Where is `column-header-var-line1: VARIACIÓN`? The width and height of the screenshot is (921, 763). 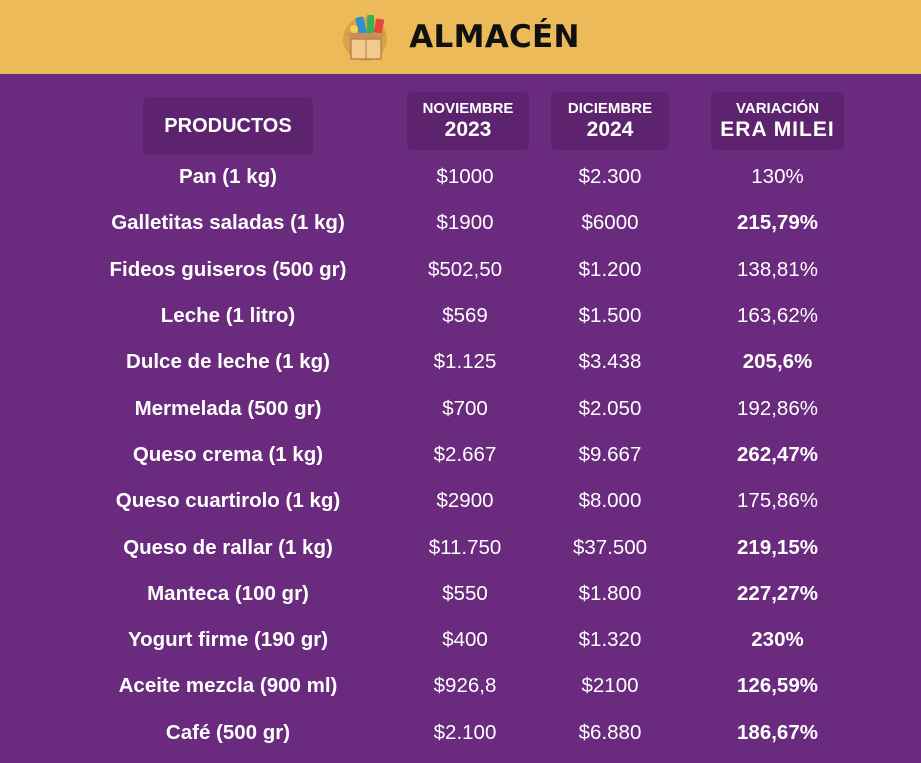 column-header-var-line1: VARIACIÓN is located at coordinates (777, 109).